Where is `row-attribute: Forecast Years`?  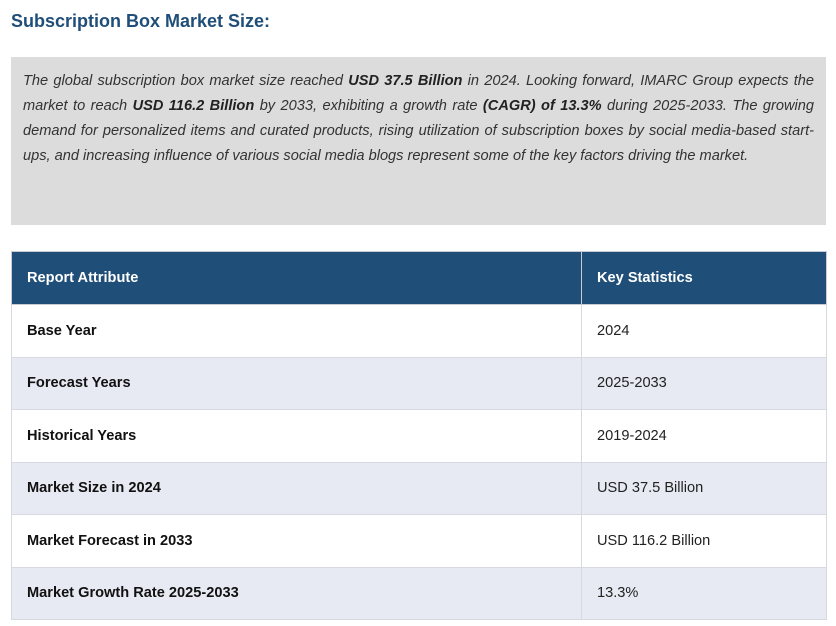 row-attribute: Forecast Years is located at coordinates (296, 383).